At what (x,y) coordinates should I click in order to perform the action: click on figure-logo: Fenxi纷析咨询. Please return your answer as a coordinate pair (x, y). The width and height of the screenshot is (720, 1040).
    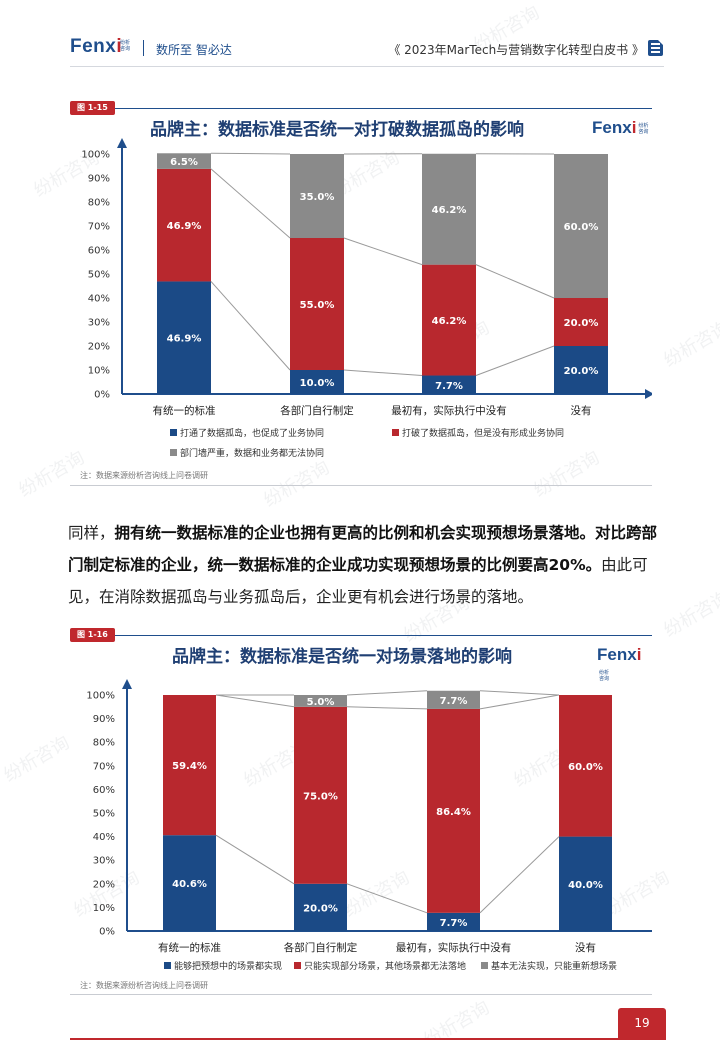
    Looking at the image, I should click on (619, 663).